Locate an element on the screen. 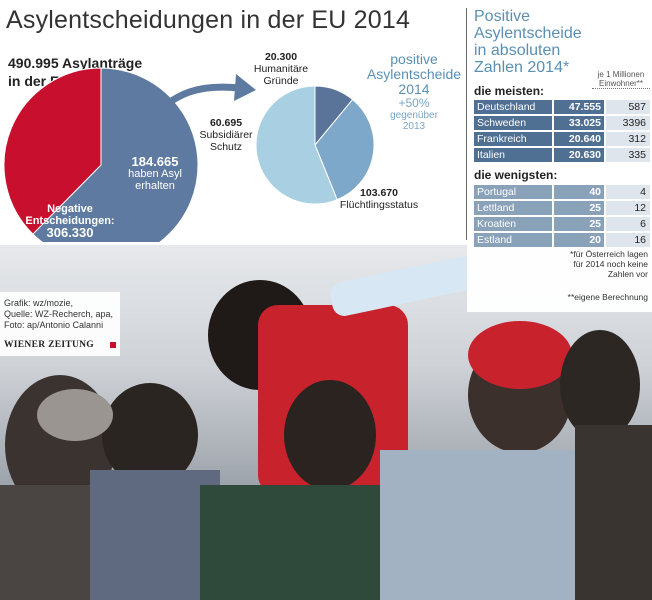  value-cell: 33.025 is located at coordinates (579, 123).